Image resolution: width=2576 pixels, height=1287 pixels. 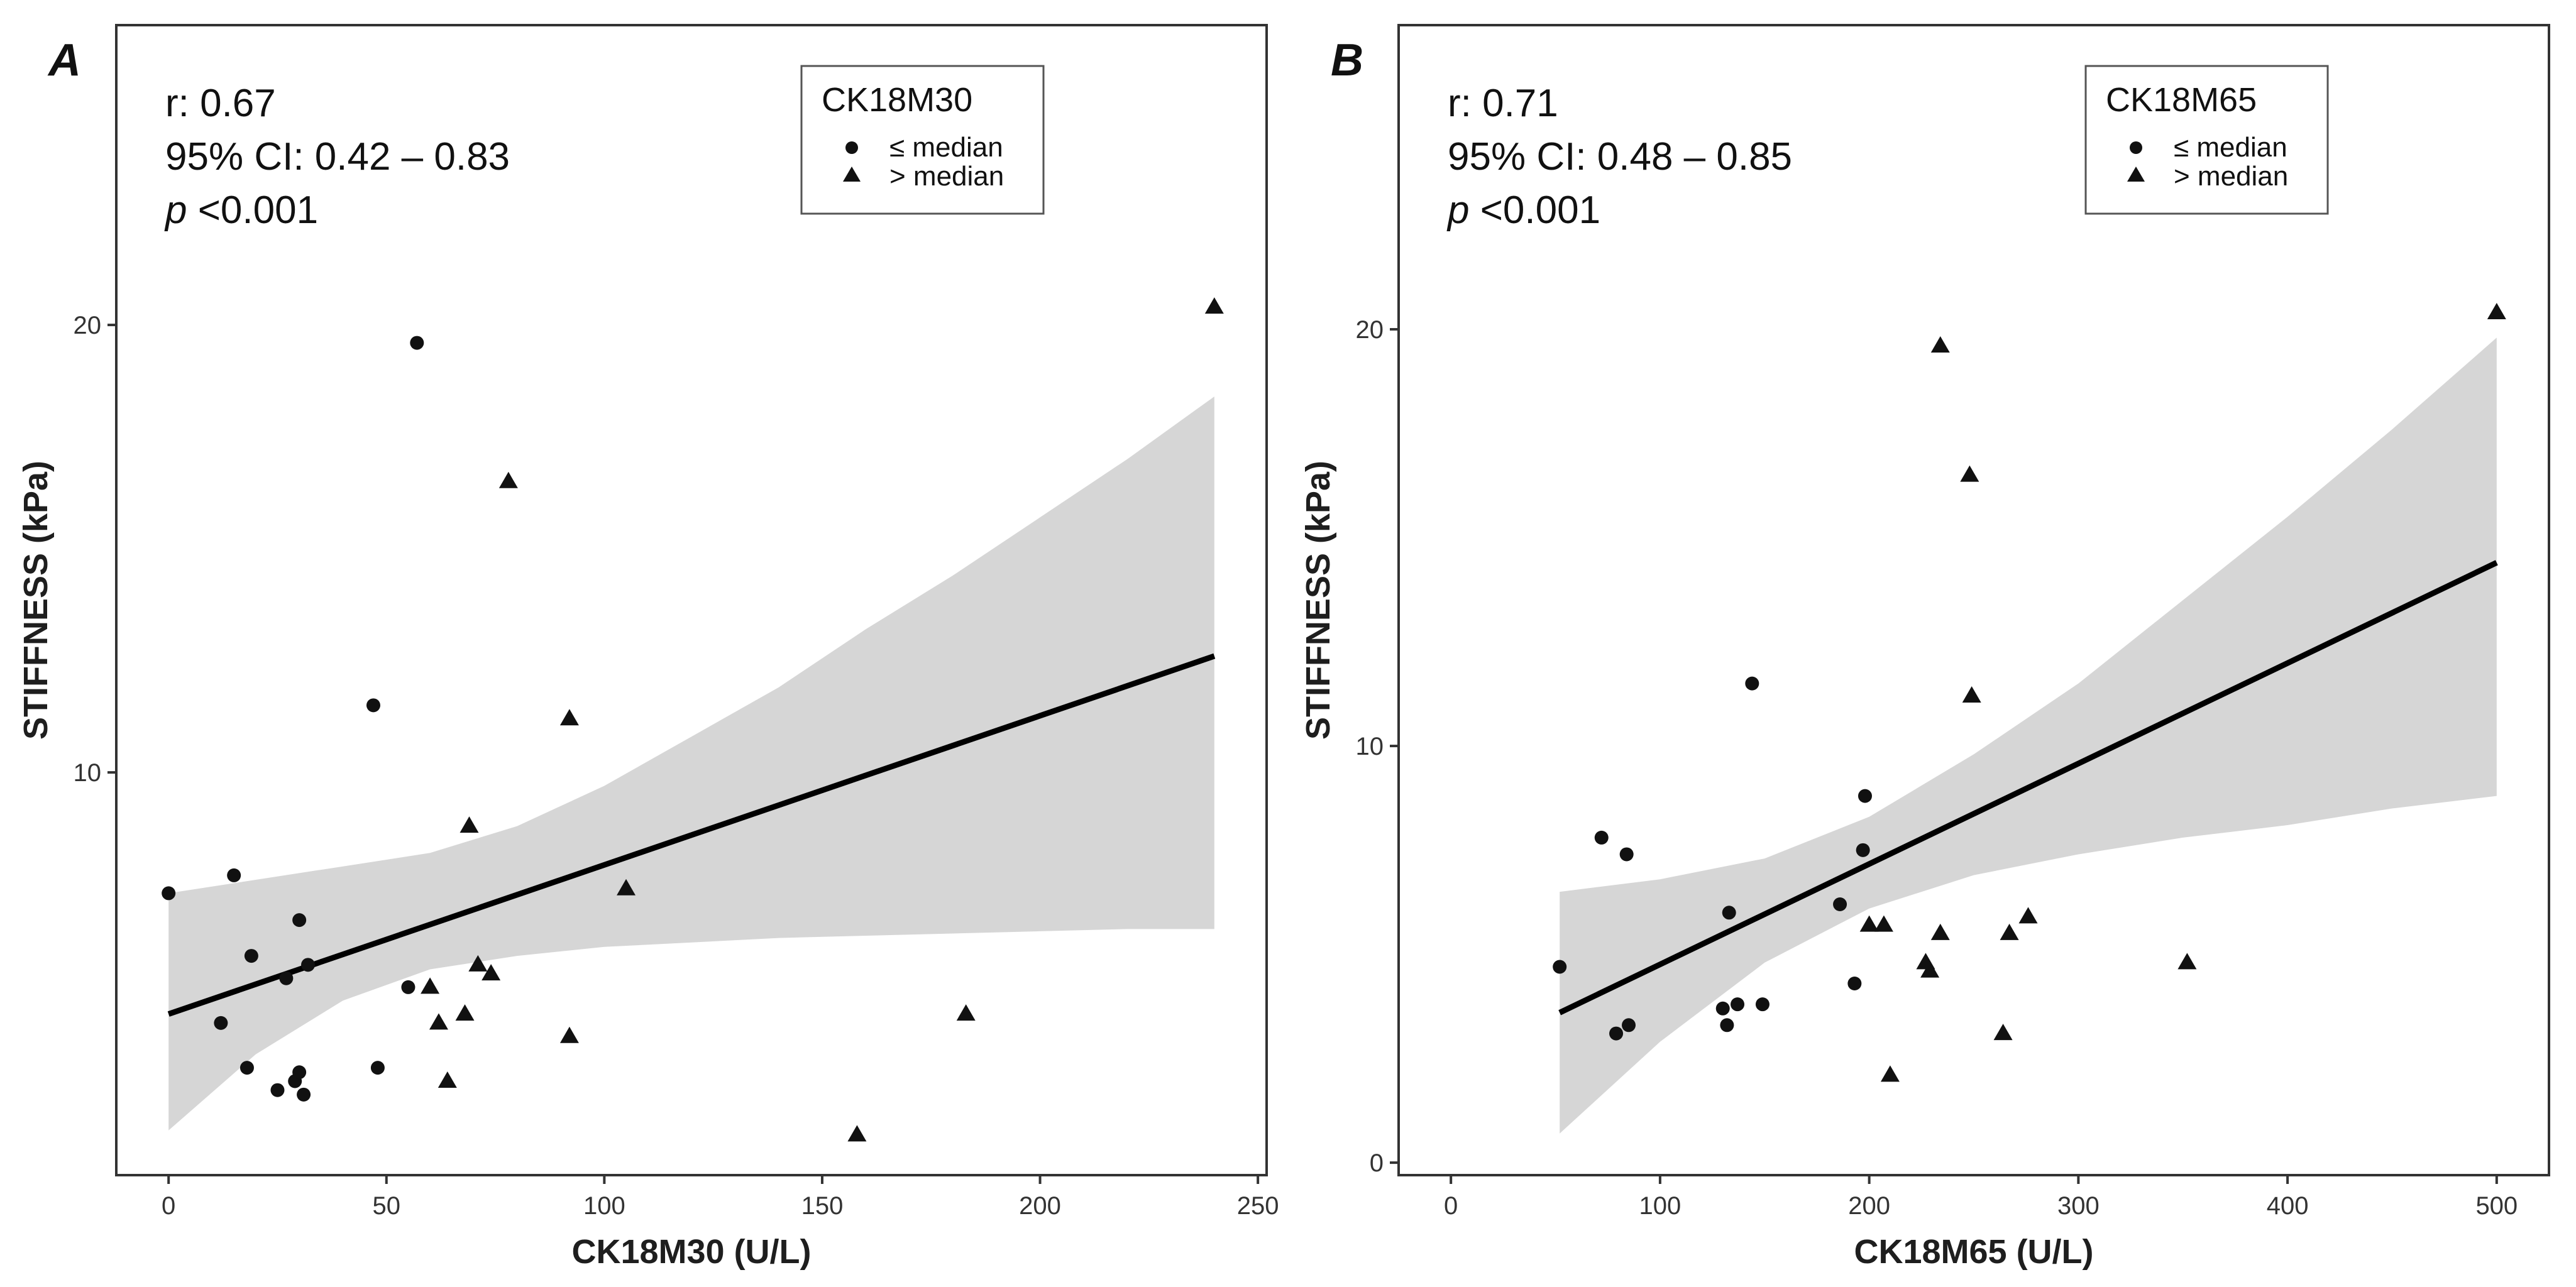 What do you see at coordinates (2182, 100) in the screenshot?
I see `legend-title: CK18M65` at bounding box center [2182, 100].